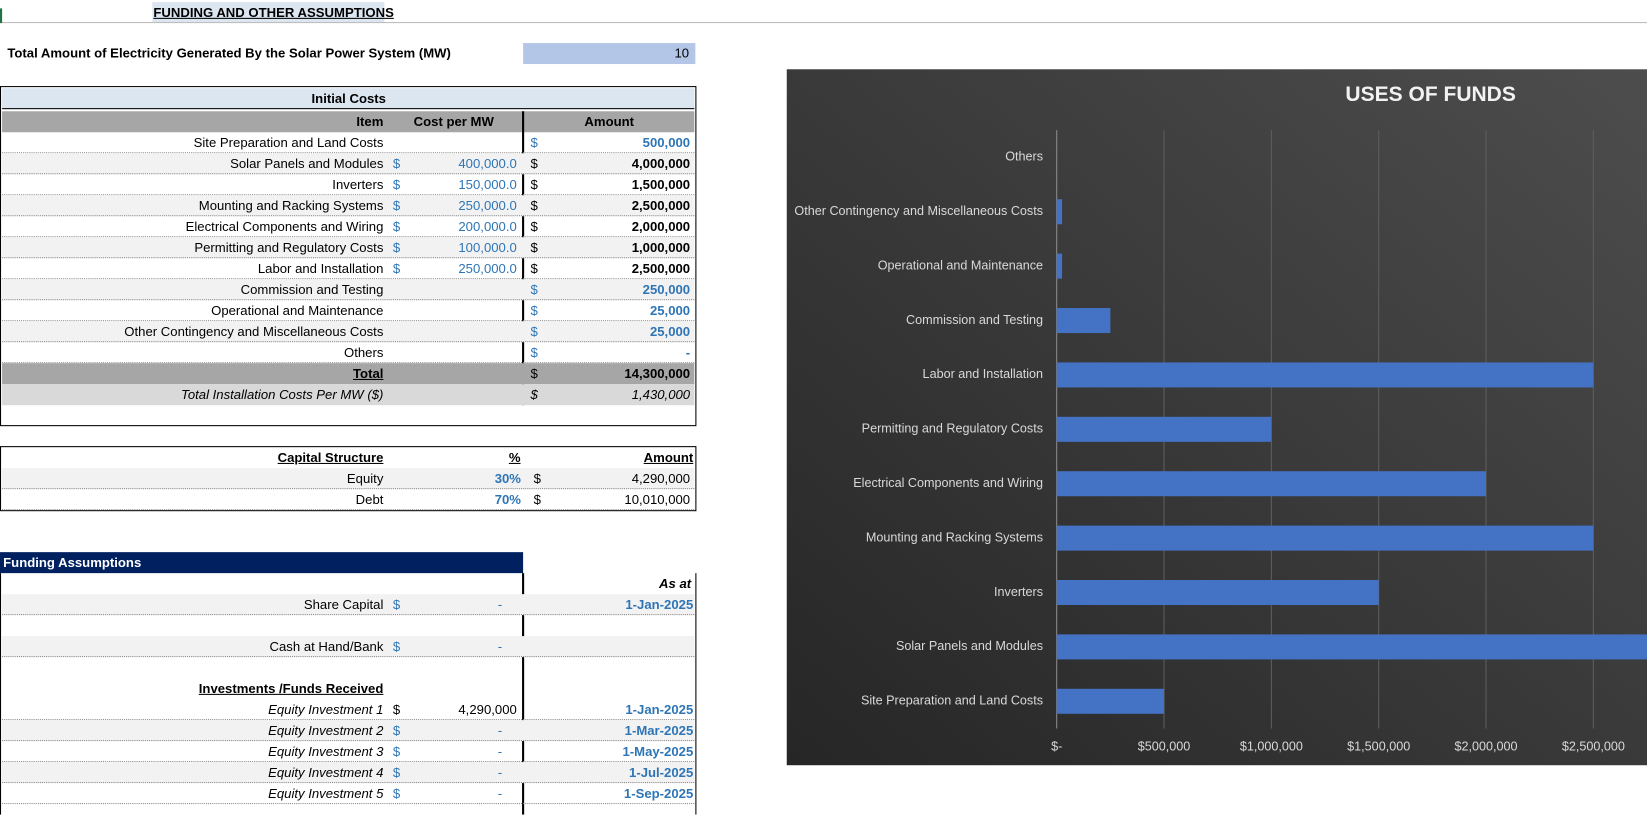 The height and width of the screenshot is (815, 1647). Describe the element at coordinates (284, 227) in the screenshot. I see `item-label: Electrical Components and Wiring` at that location.